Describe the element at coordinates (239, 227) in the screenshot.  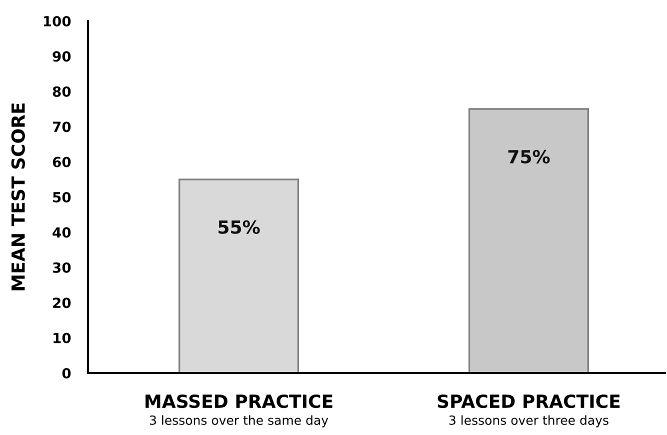
I see `data-label: 55%` at that location.